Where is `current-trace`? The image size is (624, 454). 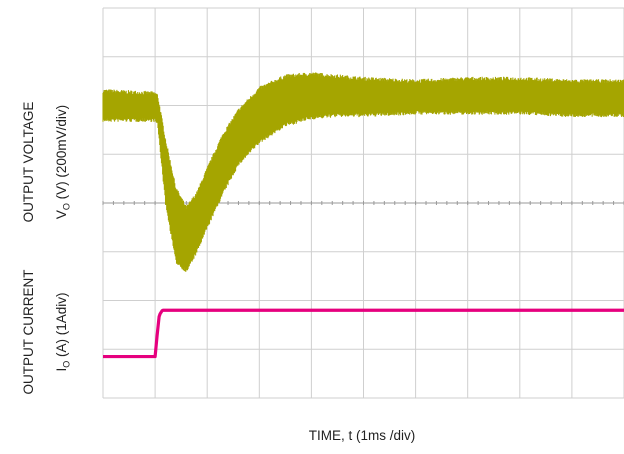
current-trace is located at coordinates (363, 333).